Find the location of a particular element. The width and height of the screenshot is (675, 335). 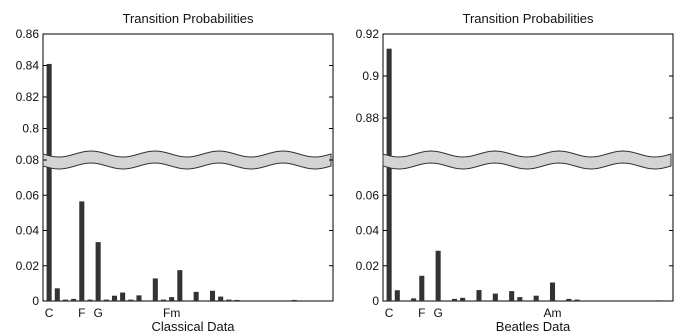

y-tick-label: 0.9 is located at coordinates (370, 76).